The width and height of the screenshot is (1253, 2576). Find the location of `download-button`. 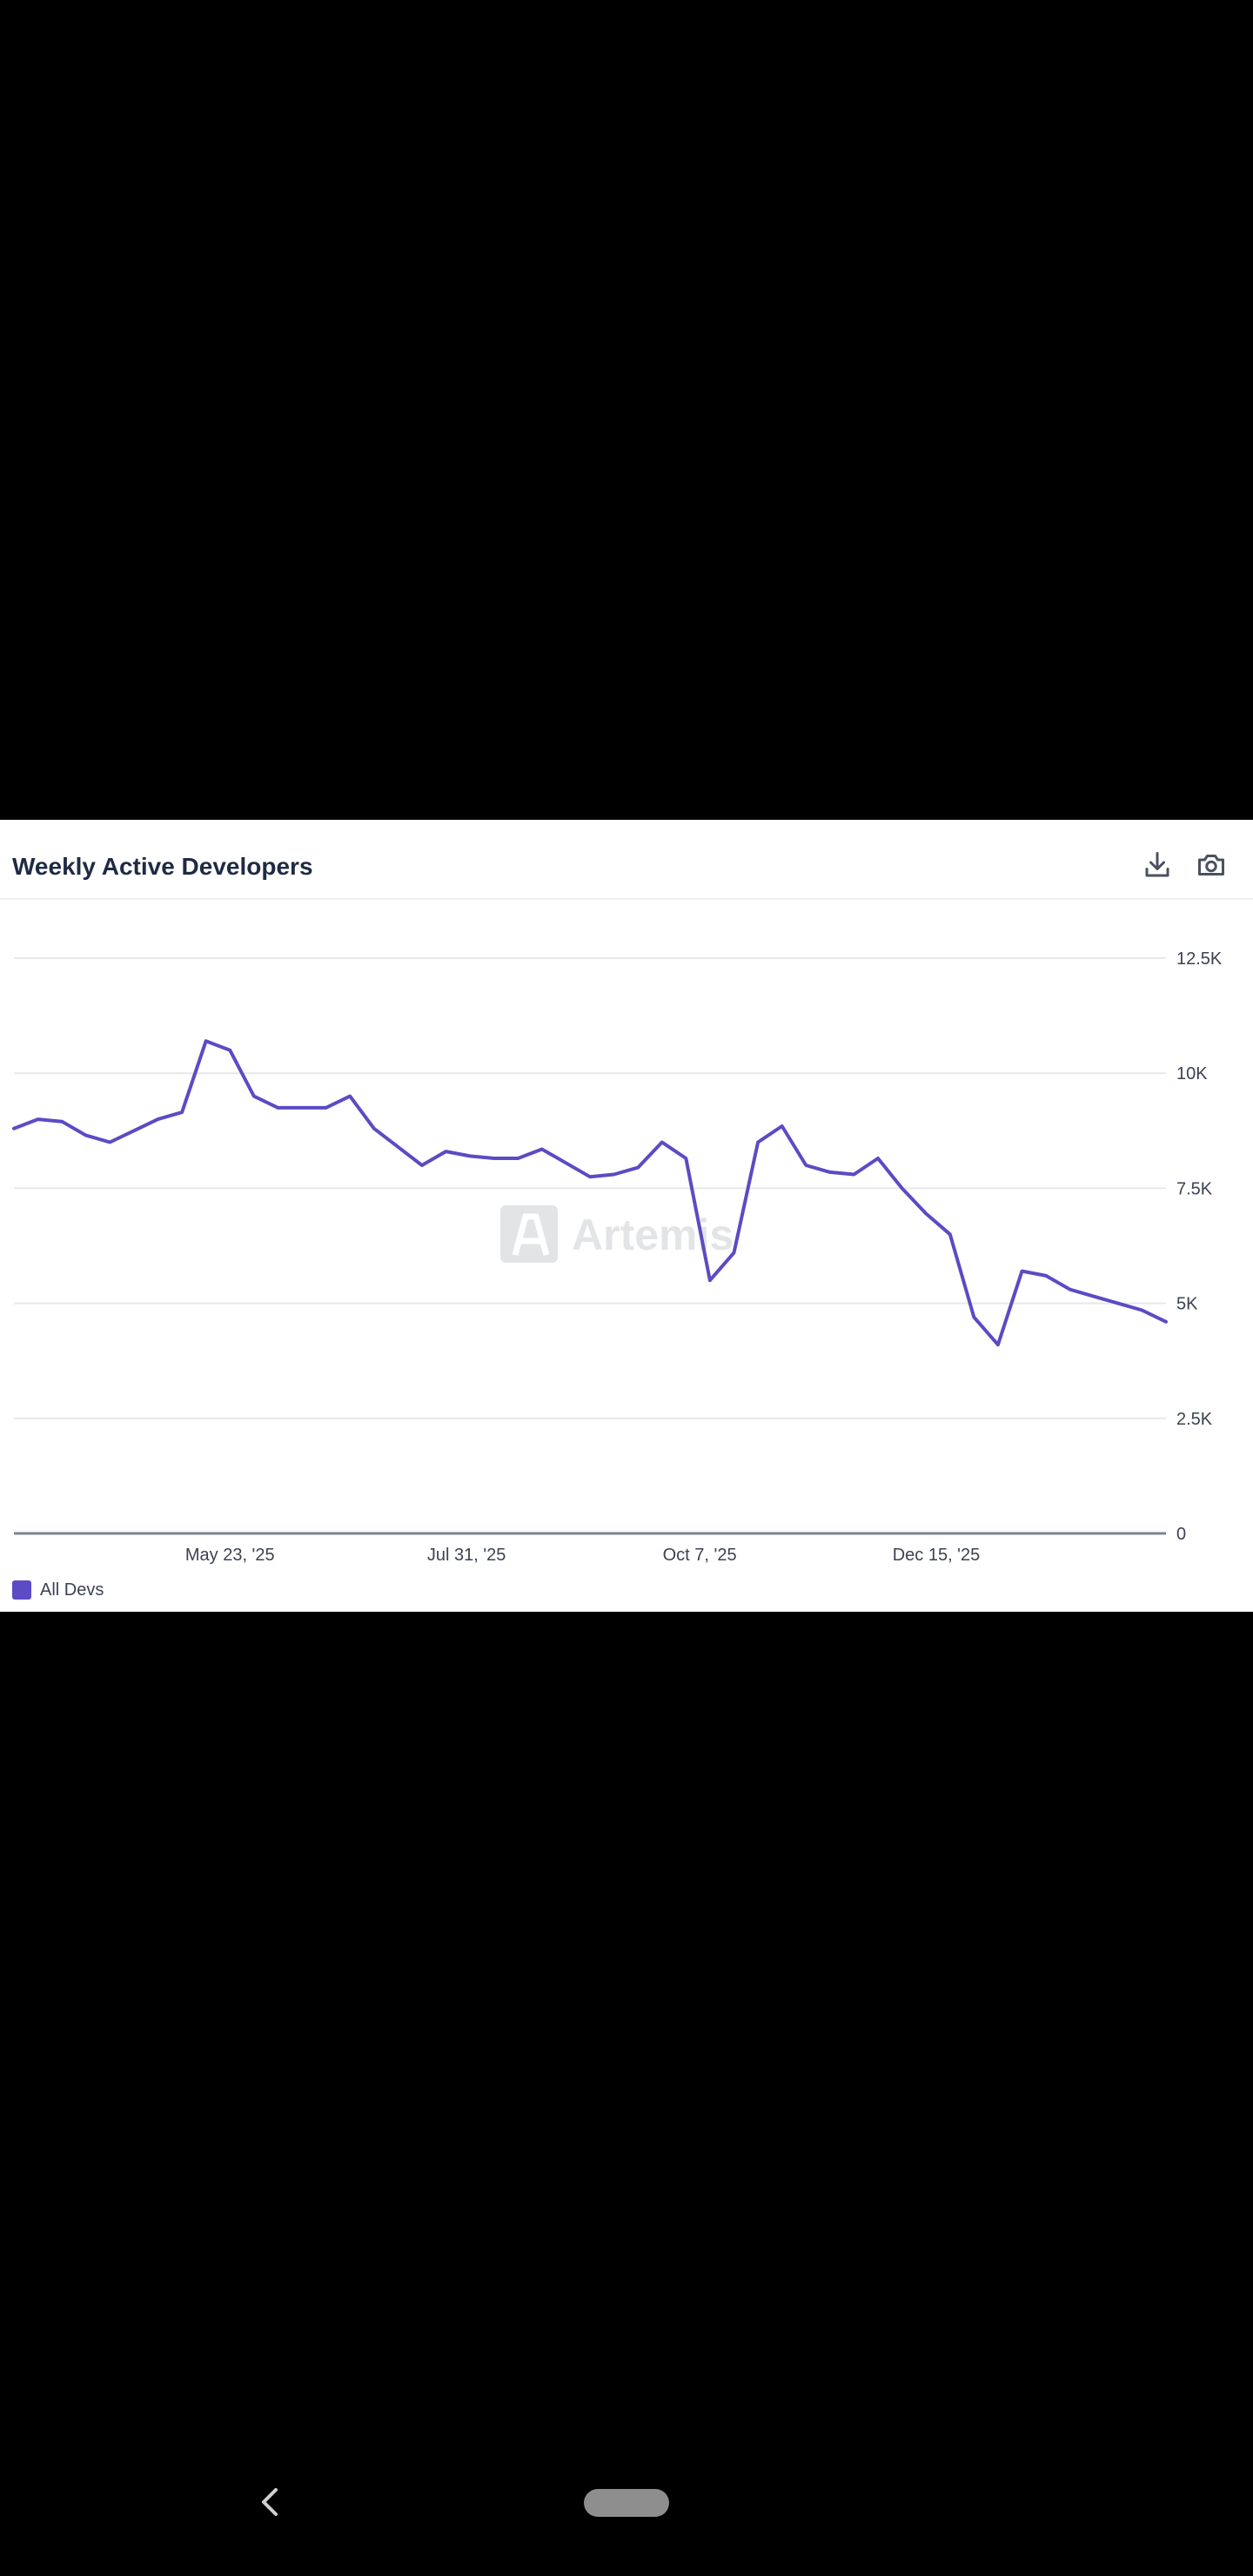

download-button is located at coordinates (1157, 865).